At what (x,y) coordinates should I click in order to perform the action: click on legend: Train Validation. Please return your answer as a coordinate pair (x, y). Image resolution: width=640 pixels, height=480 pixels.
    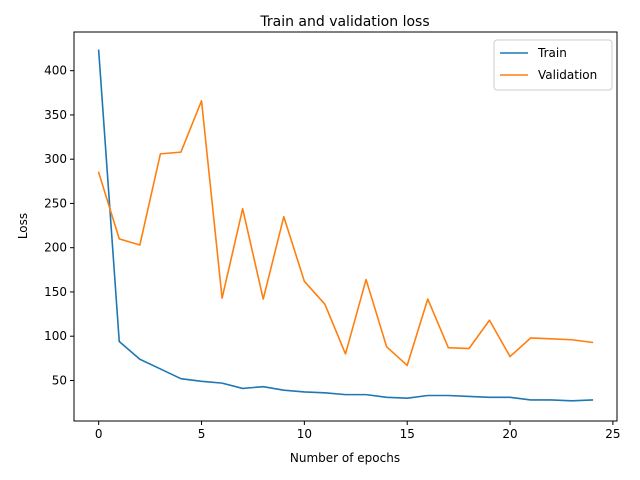
    Looking at the image, I should click on (553, 65).